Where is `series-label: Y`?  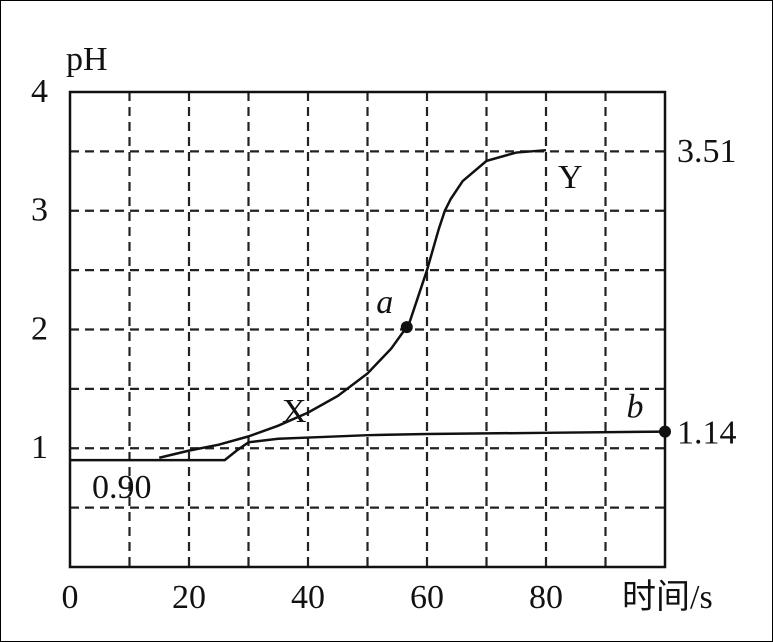
series-label: Y is located at coordinates (570, 177).